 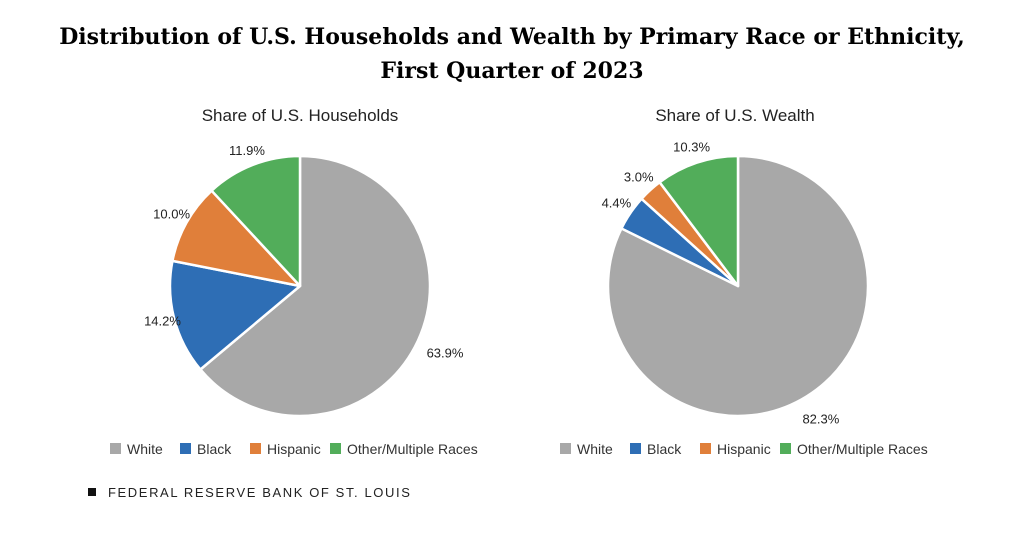 What do you see at coordinates (300, 115) in the screenshot?
I see `chart-title: Share of U.S. Households` at bounding box center [300, 115].